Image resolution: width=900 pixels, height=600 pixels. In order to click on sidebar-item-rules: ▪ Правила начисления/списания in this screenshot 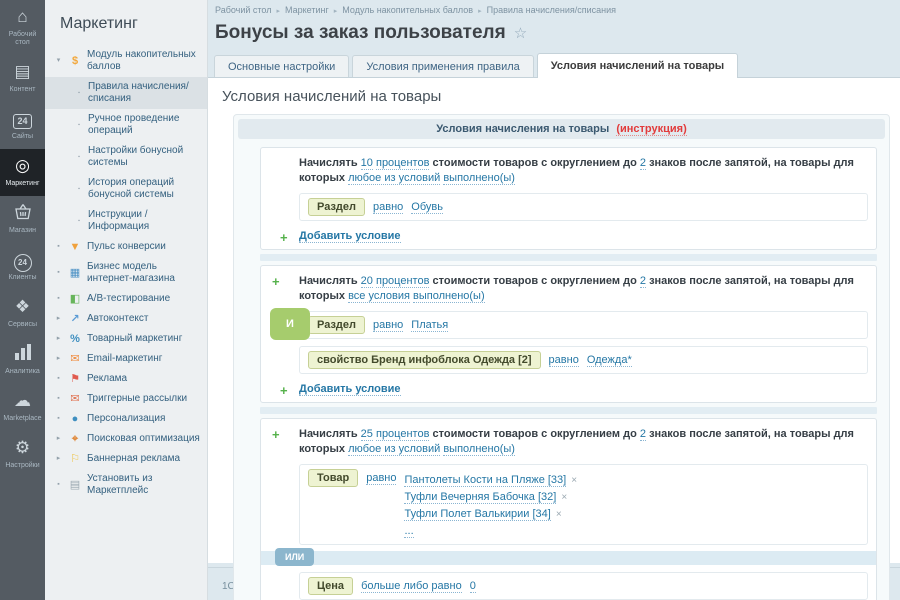, I will do `click(126, 93)`.